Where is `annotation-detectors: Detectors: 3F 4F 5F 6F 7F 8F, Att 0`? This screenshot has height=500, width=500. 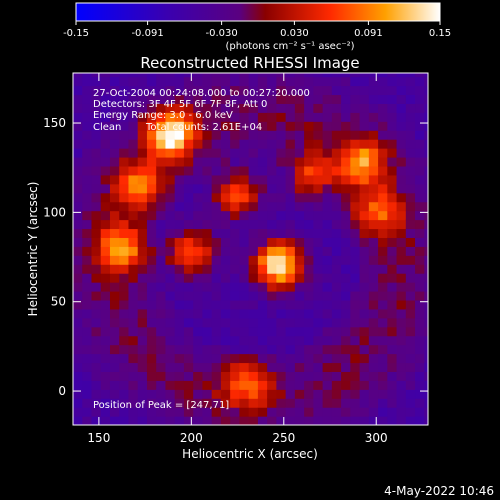 annotation-detectors: Detectors: 3F 4F 5F 6F 7F 8F, Att 0 is located at coordinates (180, 104).